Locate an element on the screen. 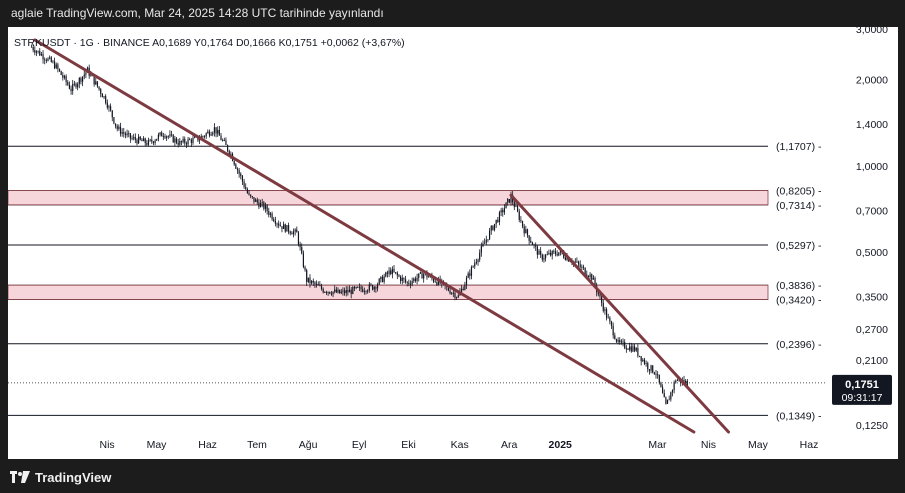 The height and width of the screenshot is (493, 905). current-price-value: 0,1751 is located at coordinates (862, 385).